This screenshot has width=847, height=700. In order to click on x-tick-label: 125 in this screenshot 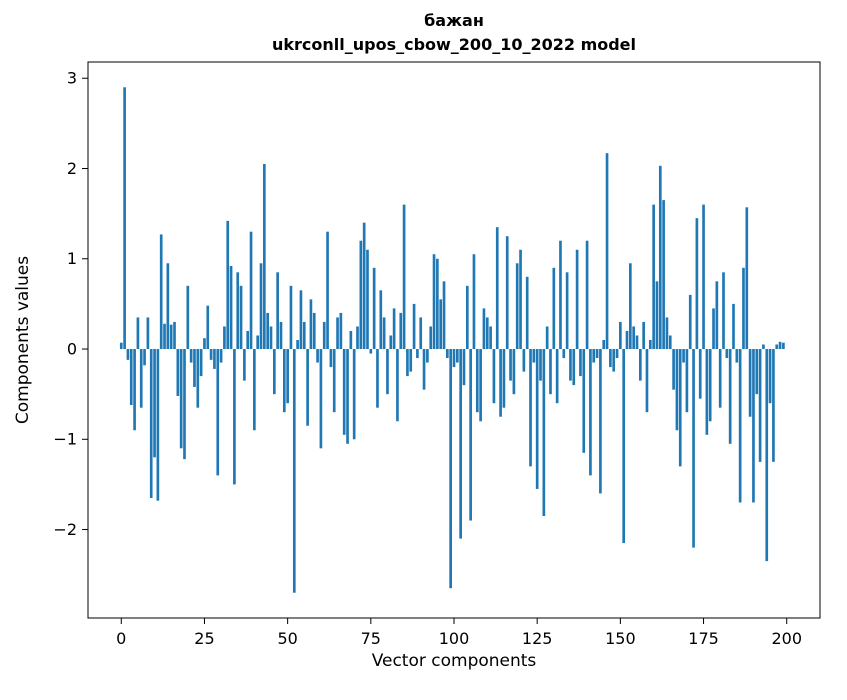, I will do `click(537, 638)`.